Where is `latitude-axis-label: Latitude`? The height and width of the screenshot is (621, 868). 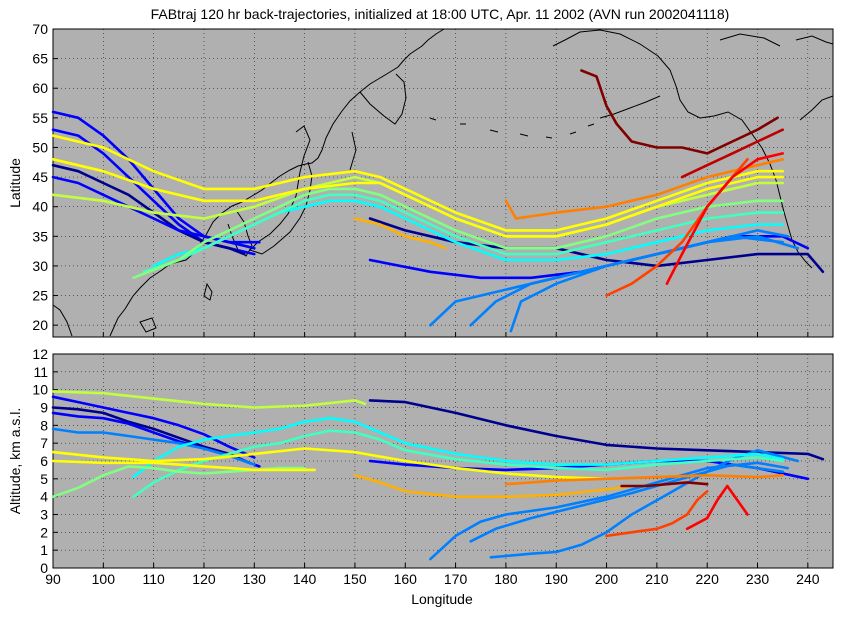
latitude-axis-label: Latitude is located at coordinates (15, 183).